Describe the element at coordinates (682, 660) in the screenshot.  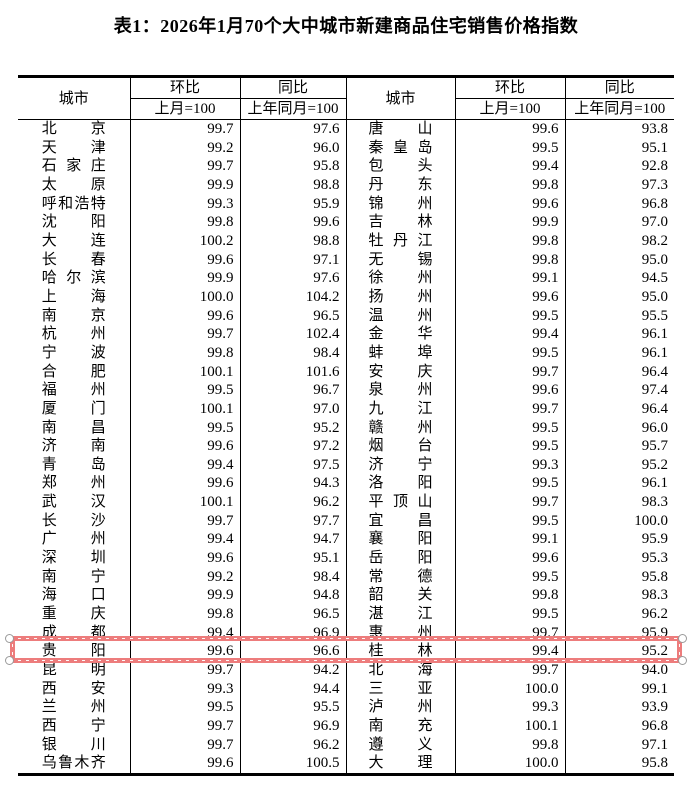
I see `resize-handle-bottom-right` at that location.